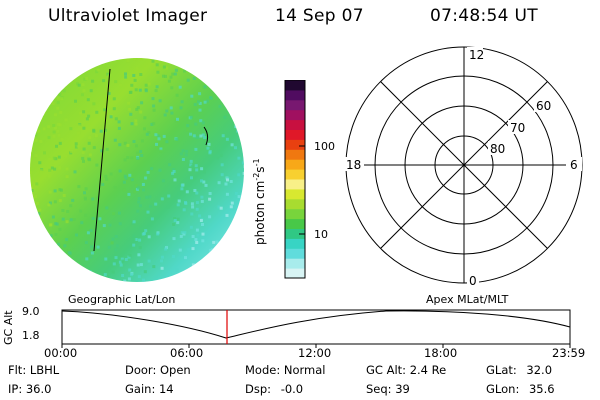 The image size is (600, 400). What do you see at coordinates (259, 201) in the screenshot?
I see `colorbar-unit-label: photon cm-2s-1` at bounding box center [259, 201].